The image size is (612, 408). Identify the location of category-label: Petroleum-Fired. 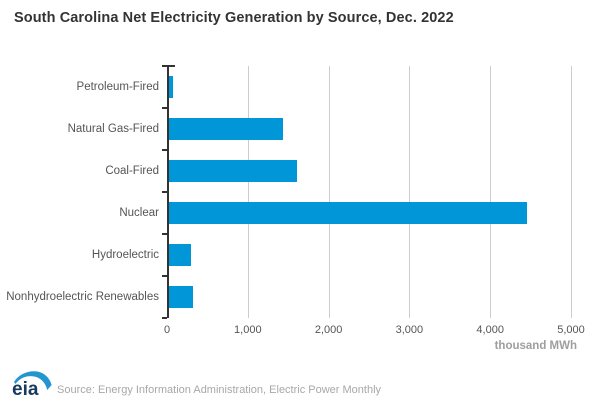
(117, 87).